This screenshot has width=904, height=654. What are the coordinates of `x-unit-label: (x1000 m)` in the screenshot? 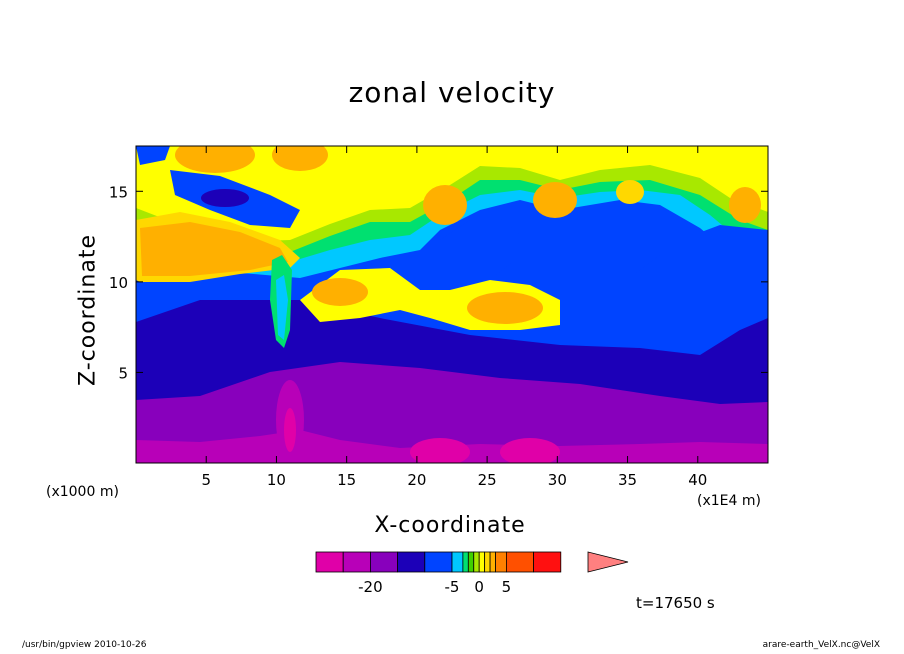 It's located at (82, 492).